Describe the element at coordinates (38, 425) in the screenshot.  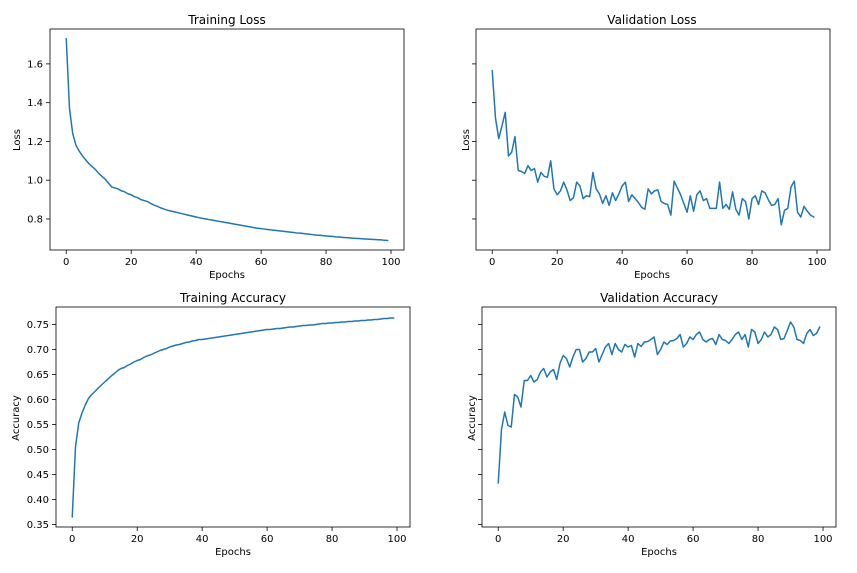
I see `training-accuracy-ytick-label: 0.55` at that location.